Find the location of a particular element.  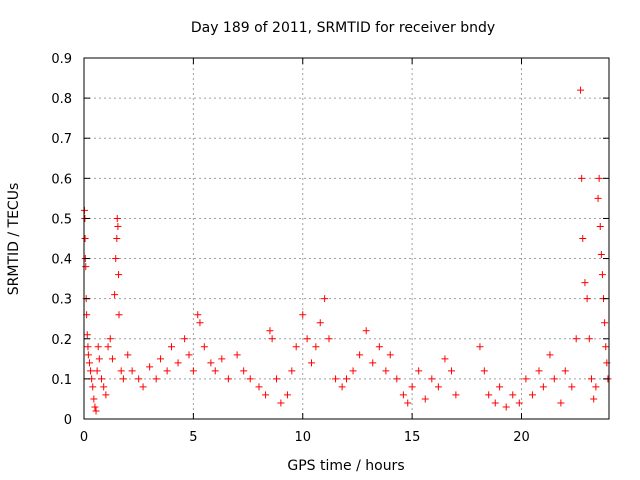

y-tick-label: 0.9 is located at coordinates (61, 59).